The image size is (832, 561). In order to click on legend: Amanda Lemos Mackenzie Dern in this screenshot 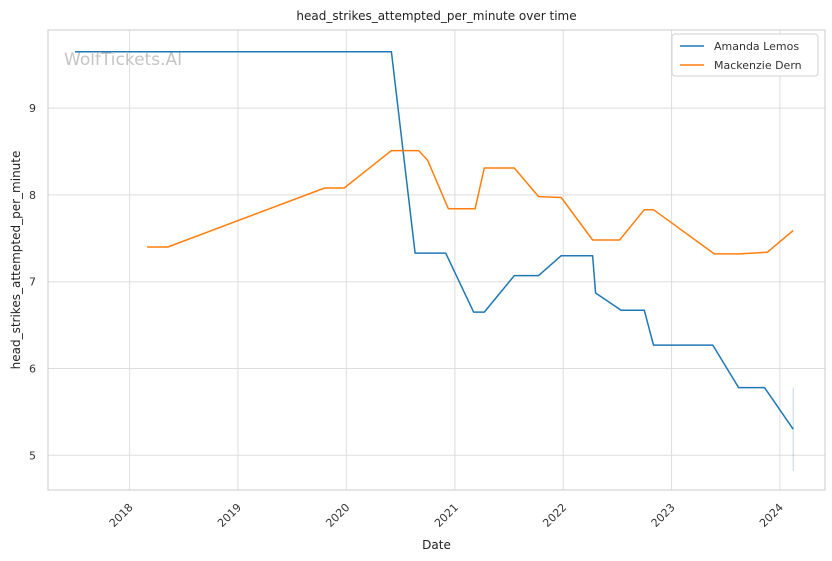, I will do `click(745, 55)`.